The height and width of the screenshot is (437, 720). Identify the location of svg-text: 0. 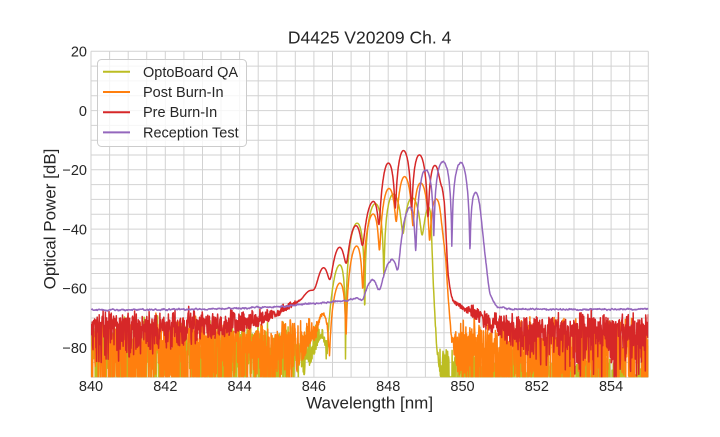
(83, 112).